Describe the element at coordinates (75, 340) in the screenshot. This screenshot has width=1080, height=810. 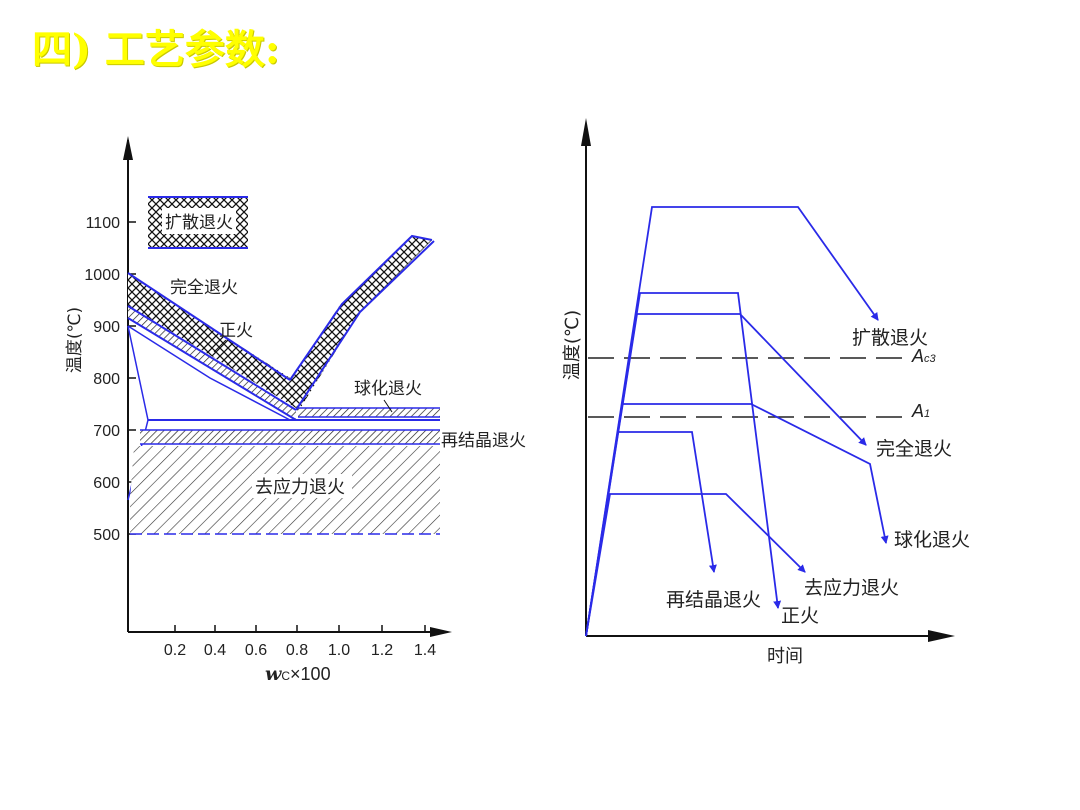
I see `left-y-axis-label: 温度(℃)` at that location.